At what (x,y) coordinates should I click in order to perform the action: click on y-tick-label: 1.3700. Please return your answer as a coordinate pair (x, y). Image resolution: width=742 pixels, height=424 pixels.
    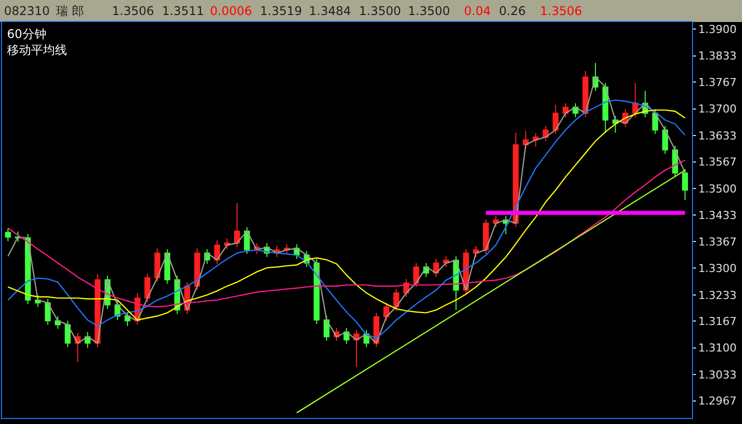
    Looking at the image, I should click on (717, 109).